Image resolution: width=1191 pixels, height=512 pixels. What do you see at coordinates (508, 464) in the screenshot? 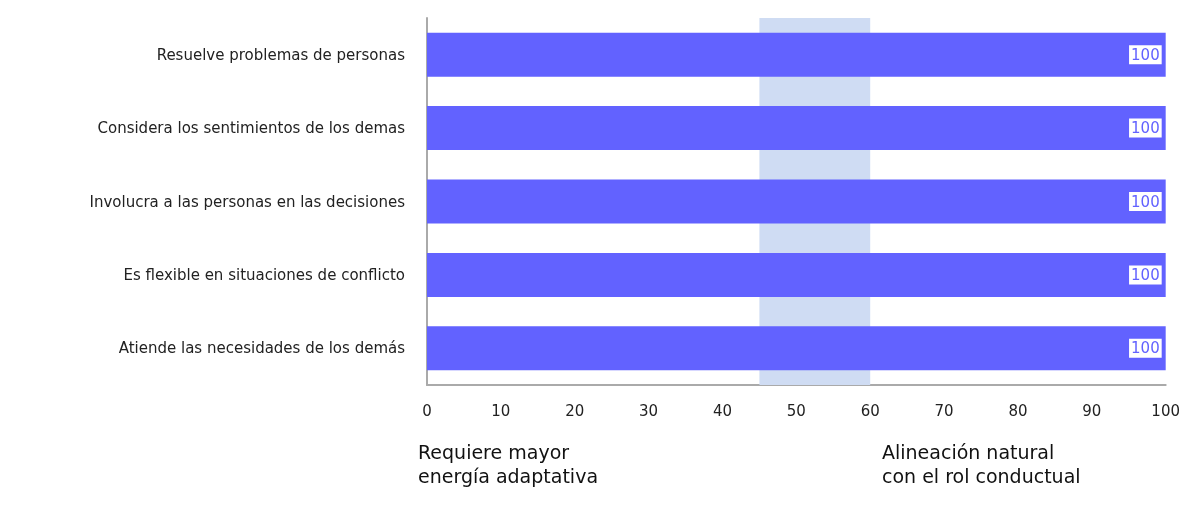
I see `text: Requiere mayor energía adaptativa` at bounding box center [508, 464].